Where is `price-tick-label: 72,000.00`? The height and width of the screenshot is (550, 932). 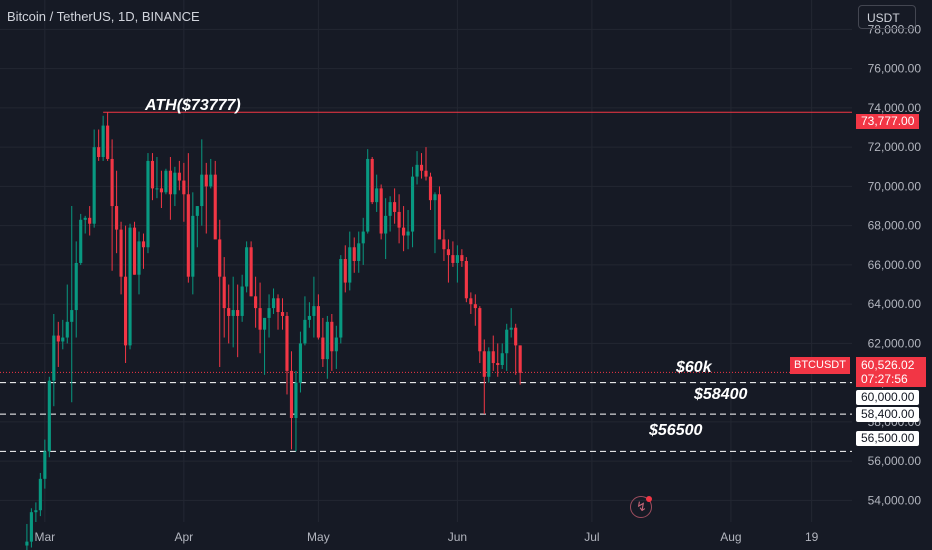 price-tick-label: 72,000.00 is located at coordinates (895, 147).